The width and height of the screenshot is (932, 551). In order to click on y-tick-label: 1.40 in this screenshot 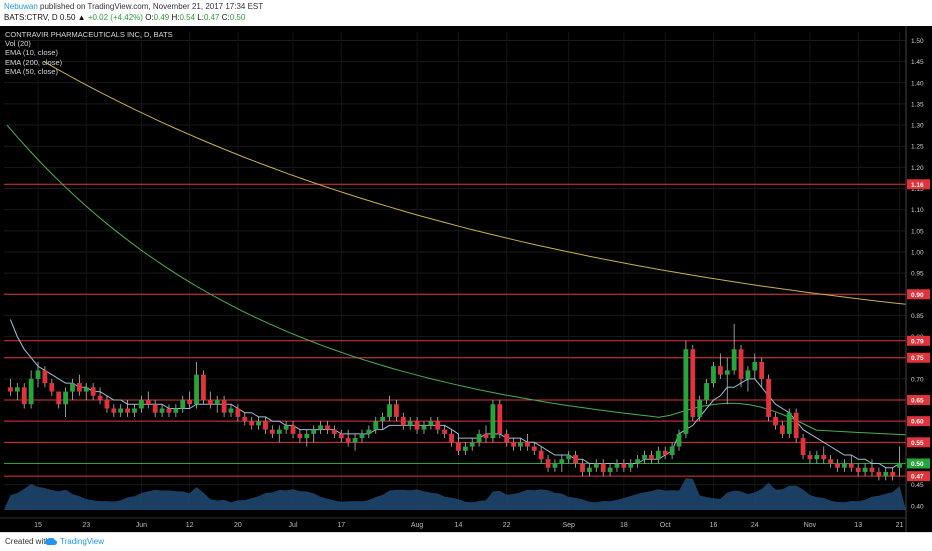, I will do `click(917, 83)`.